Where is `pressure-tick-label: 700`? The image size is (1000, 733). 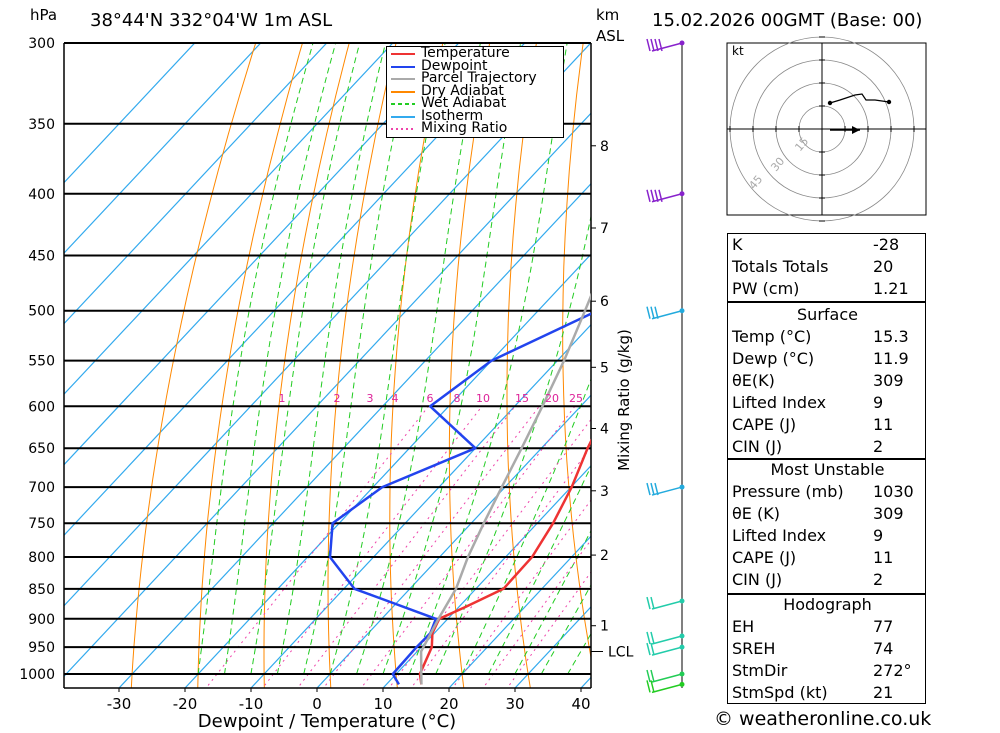 pressure-tick-label: 700 is located at coordinates (41, 488).